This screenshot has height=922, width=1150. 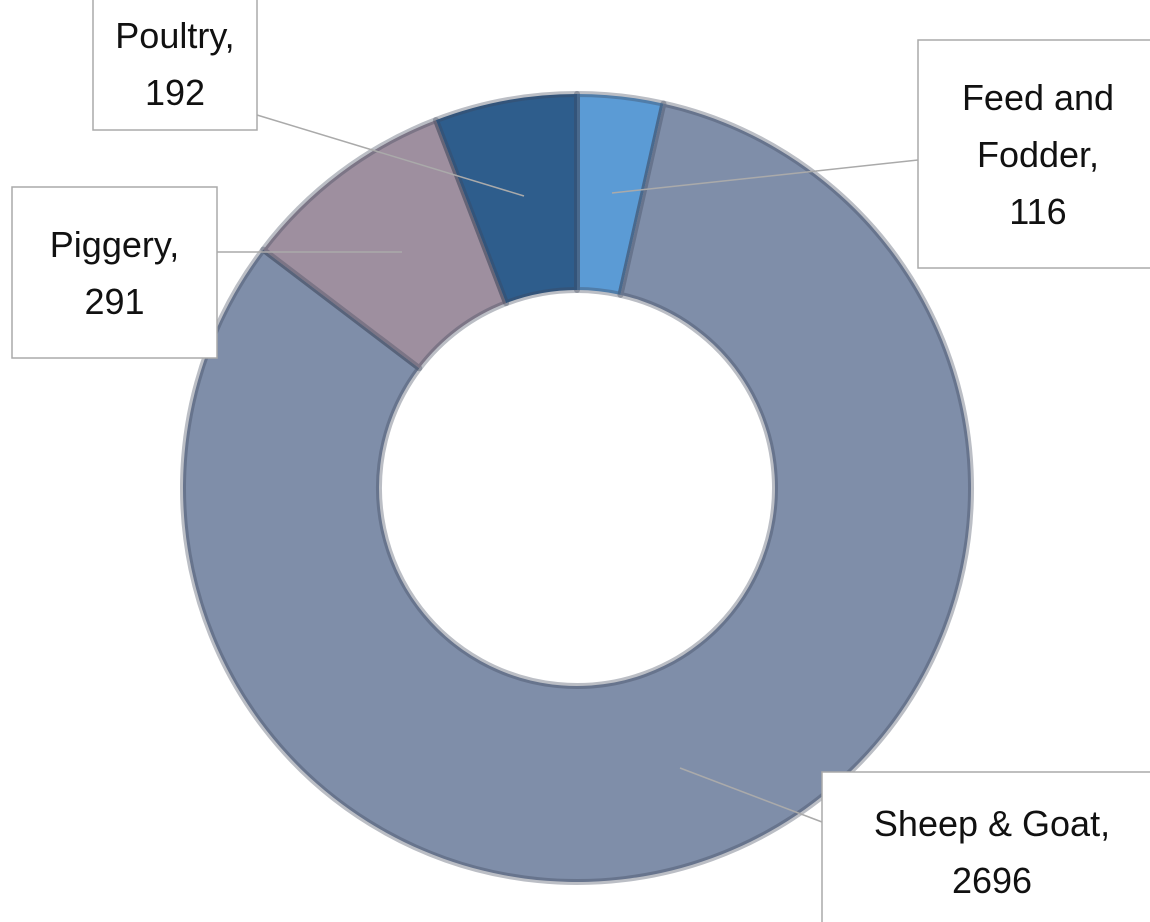 What do you see at coordinates (992, 852) in the screenshot?
I see `label-lines: Sheep & Goat, 2696` at bounding box center [992, 852].